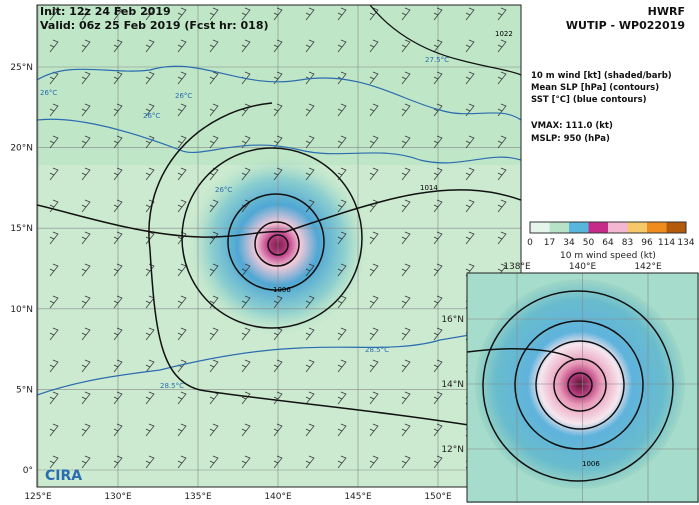 This screenshot has height=505, width=699. Describe the element at coordinates (530, 243) in the screenshot. I see `colorbar-tick: 0` at that location.